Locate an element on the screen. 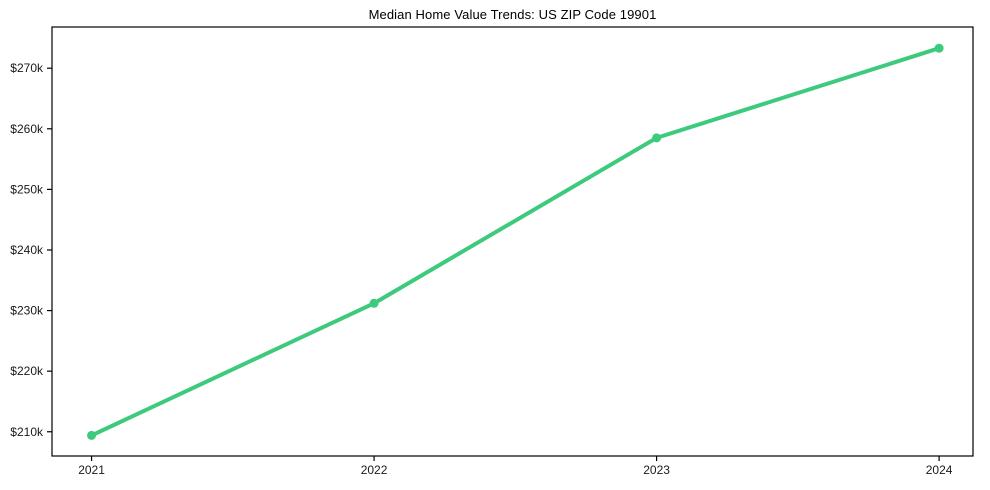  y-tick-label: $230k is located at coordinates (27, 311).